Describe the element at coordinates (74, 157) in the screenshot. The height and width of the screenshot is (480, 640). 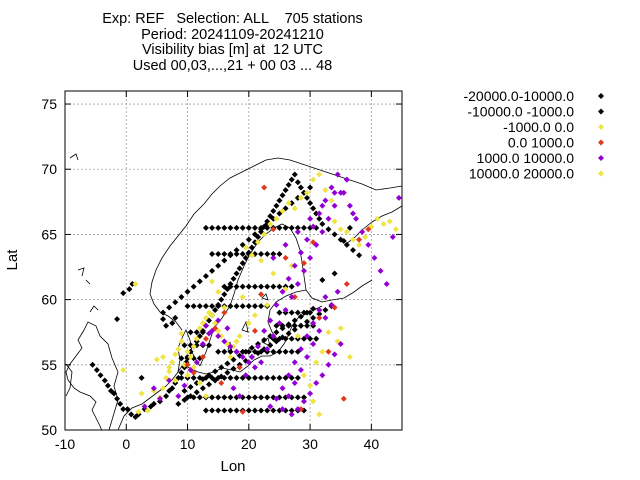
I see `coast-faroe` at that location.